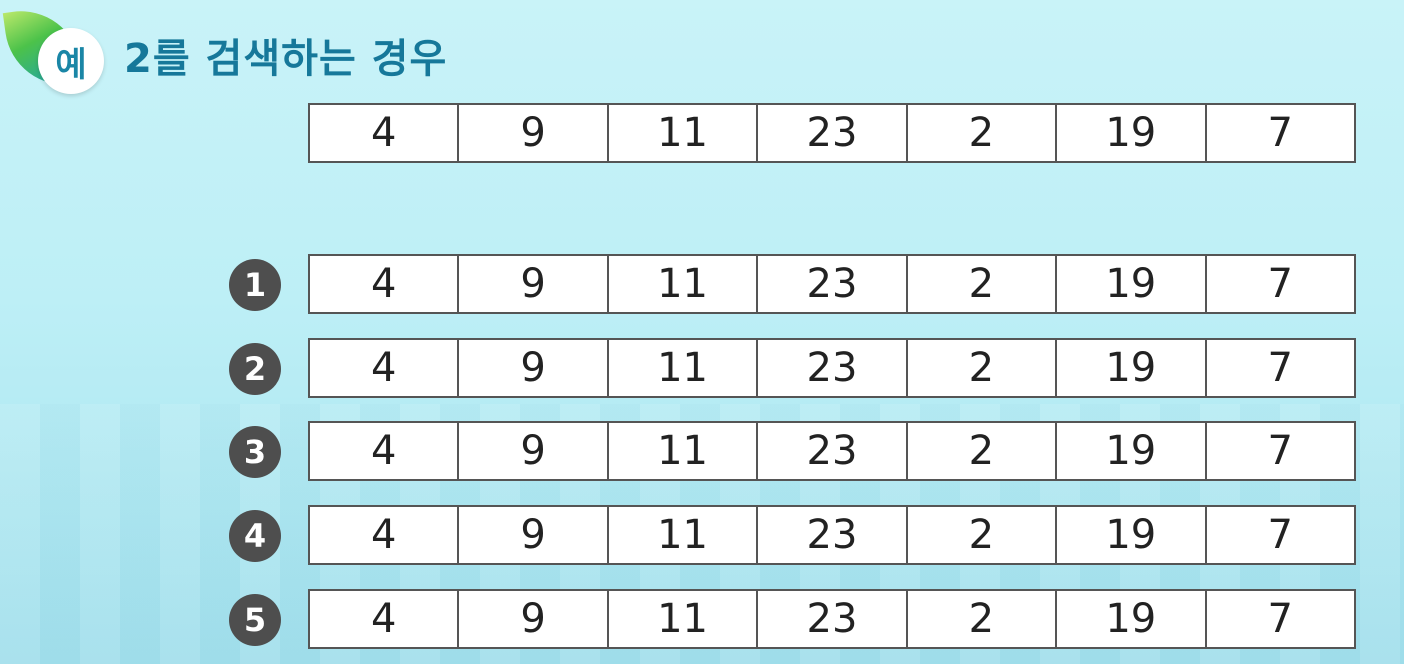 This screenshot has width=1404, height=664. I want to click on example-badge: 예, so click(53, 48).